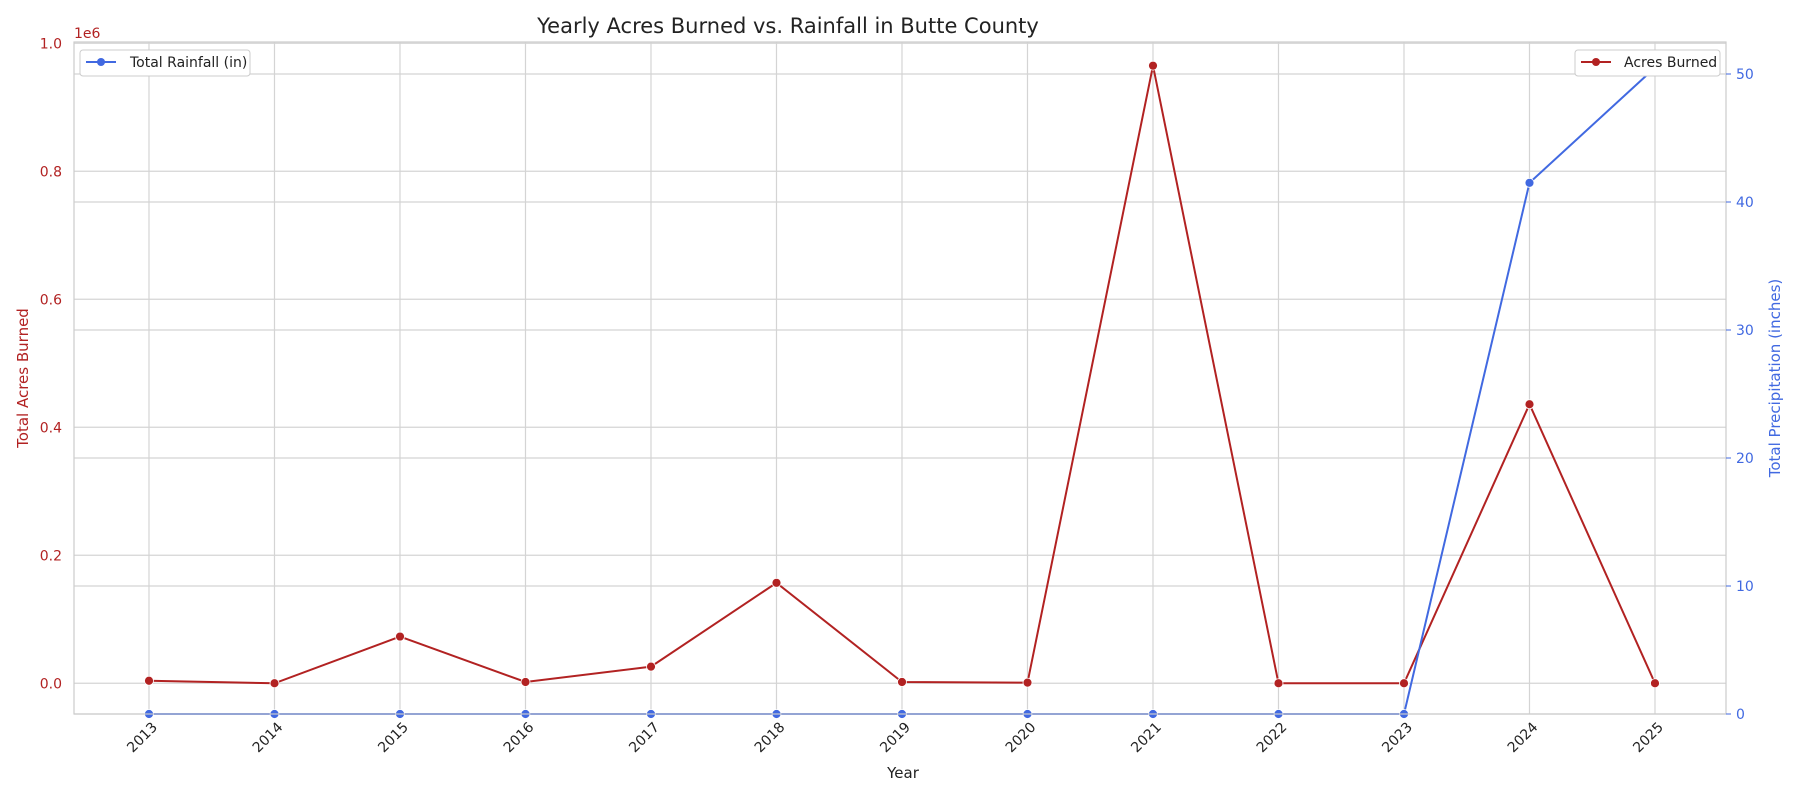  I want to click on left-tick-label: 0.4, so click(51, 428).